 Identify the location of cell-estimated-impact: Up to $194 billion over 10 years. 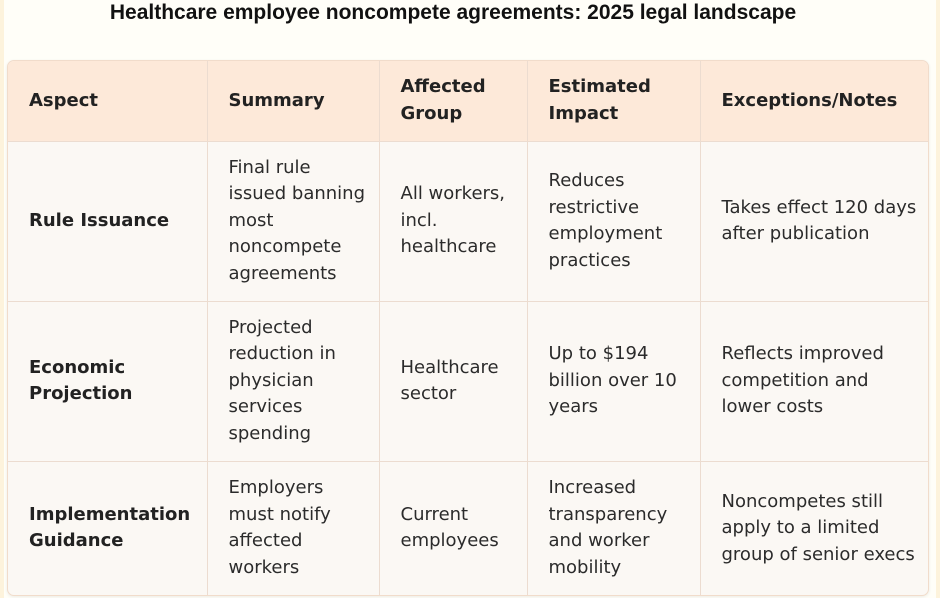
(614, 381).